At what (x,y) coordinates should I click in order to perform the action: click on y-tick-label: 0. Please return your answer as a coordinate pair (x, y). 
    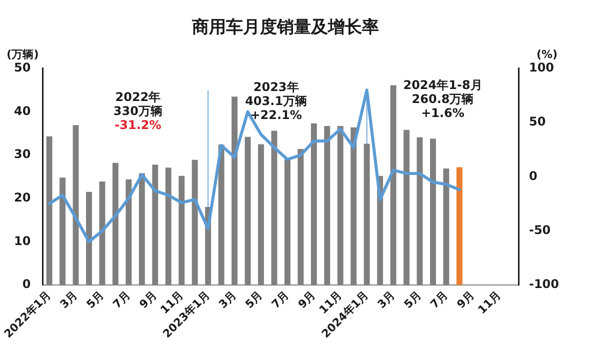
    Looking at the image, I should click on (26, 284).